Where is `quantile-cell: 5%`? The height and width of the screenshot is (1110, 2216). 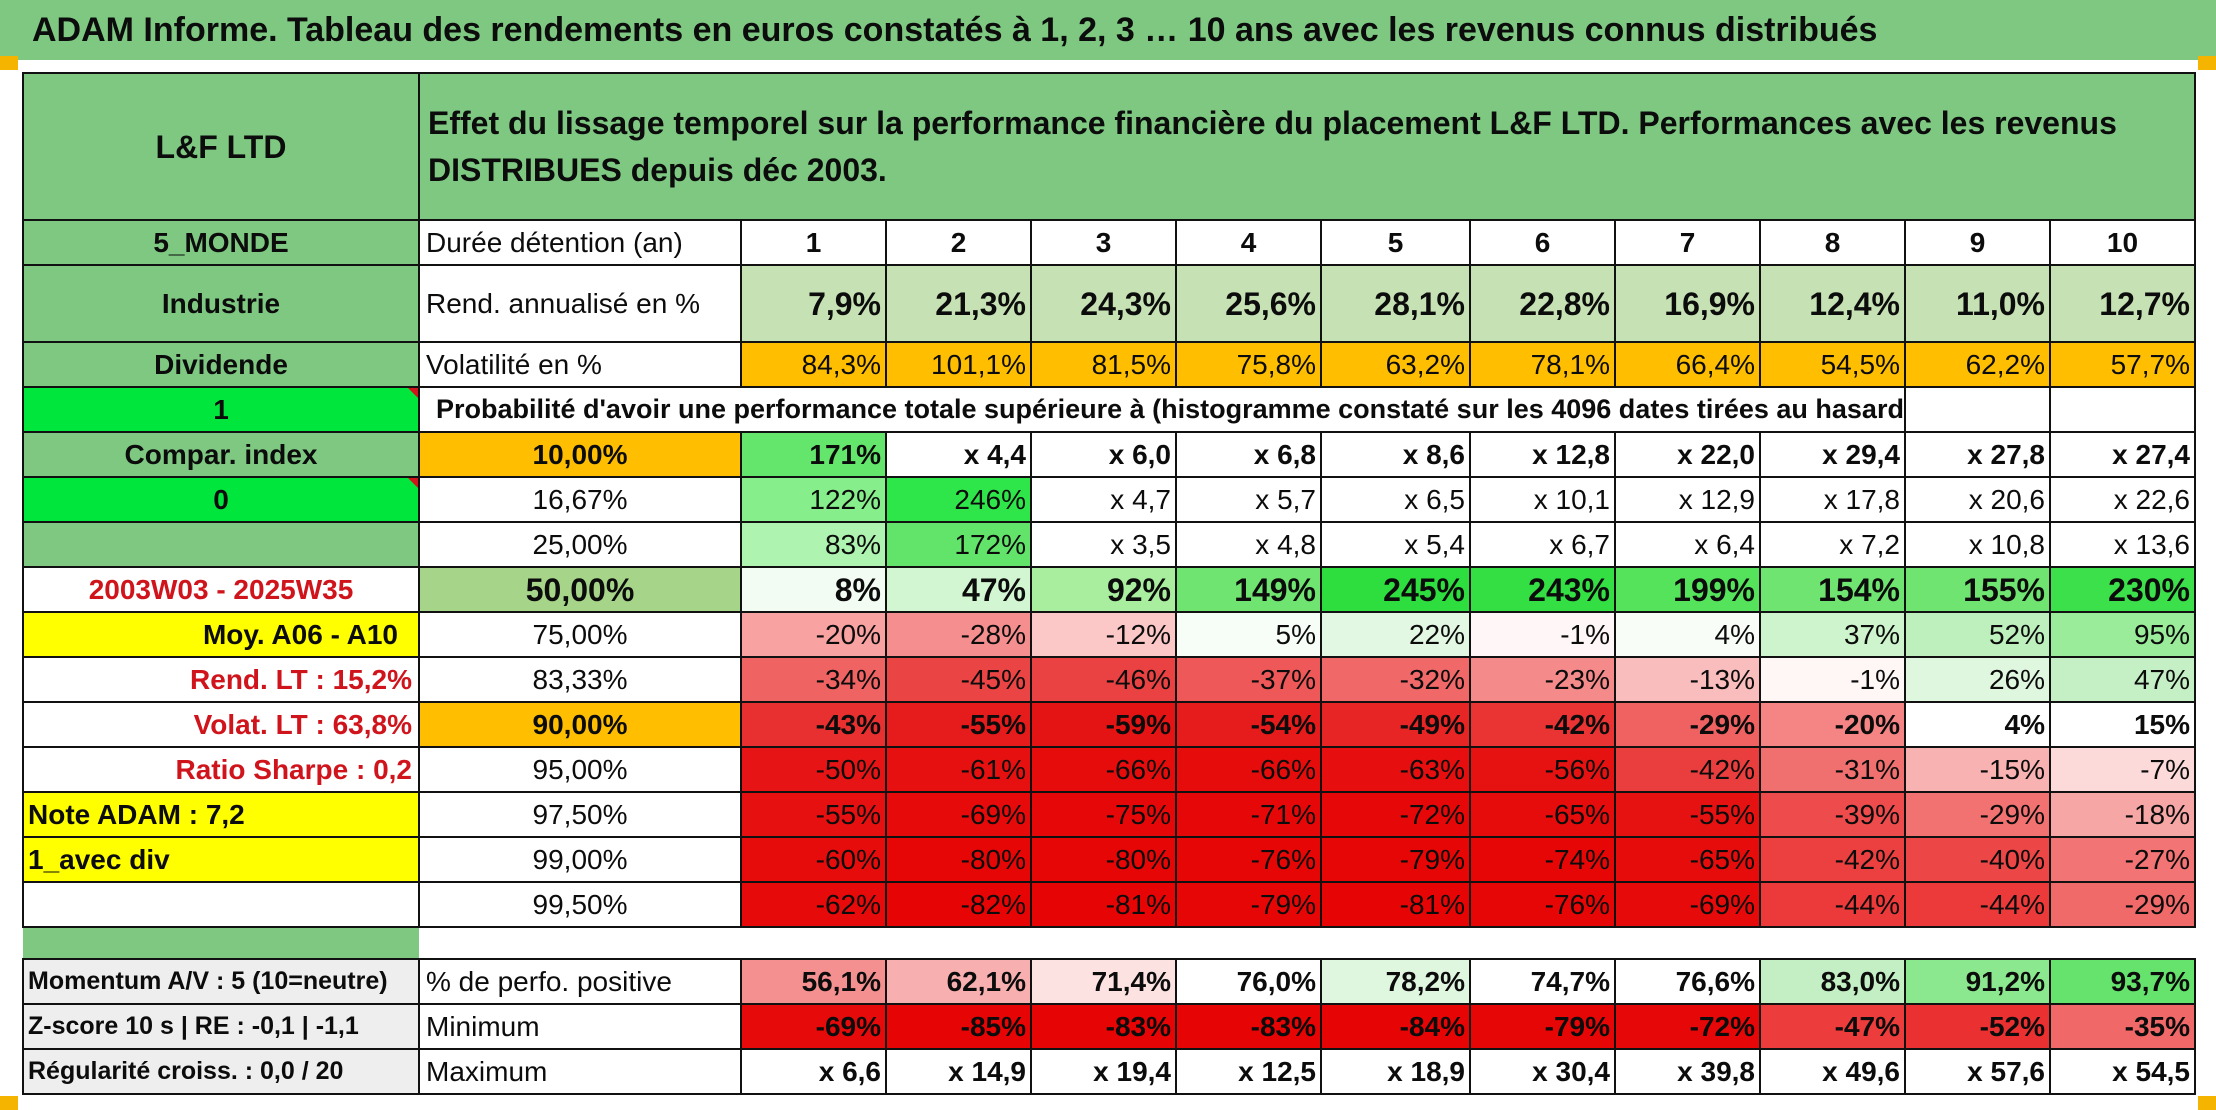
quantile-cell: 5% is located at coordinates (1248, 634).